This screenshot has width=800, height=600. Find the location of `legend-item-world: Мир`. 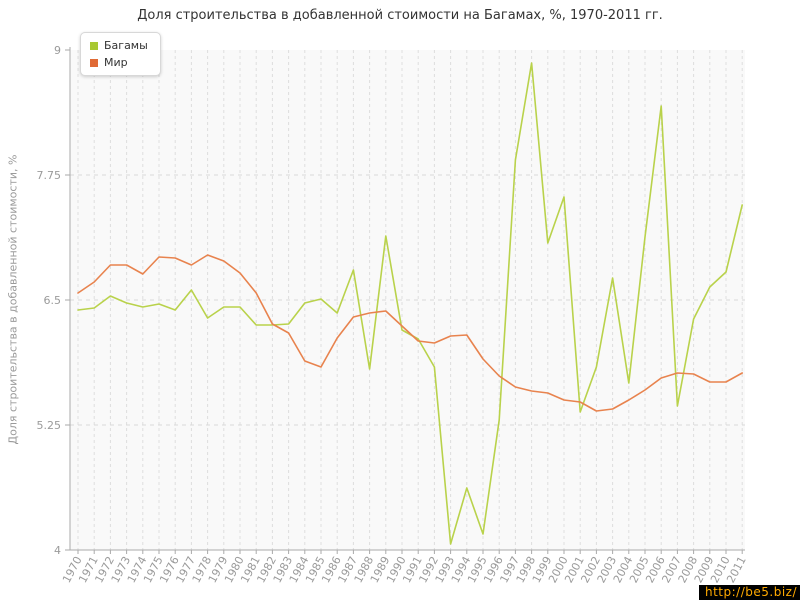

legend-item-world: Мир is located at coordinates (119, 62).